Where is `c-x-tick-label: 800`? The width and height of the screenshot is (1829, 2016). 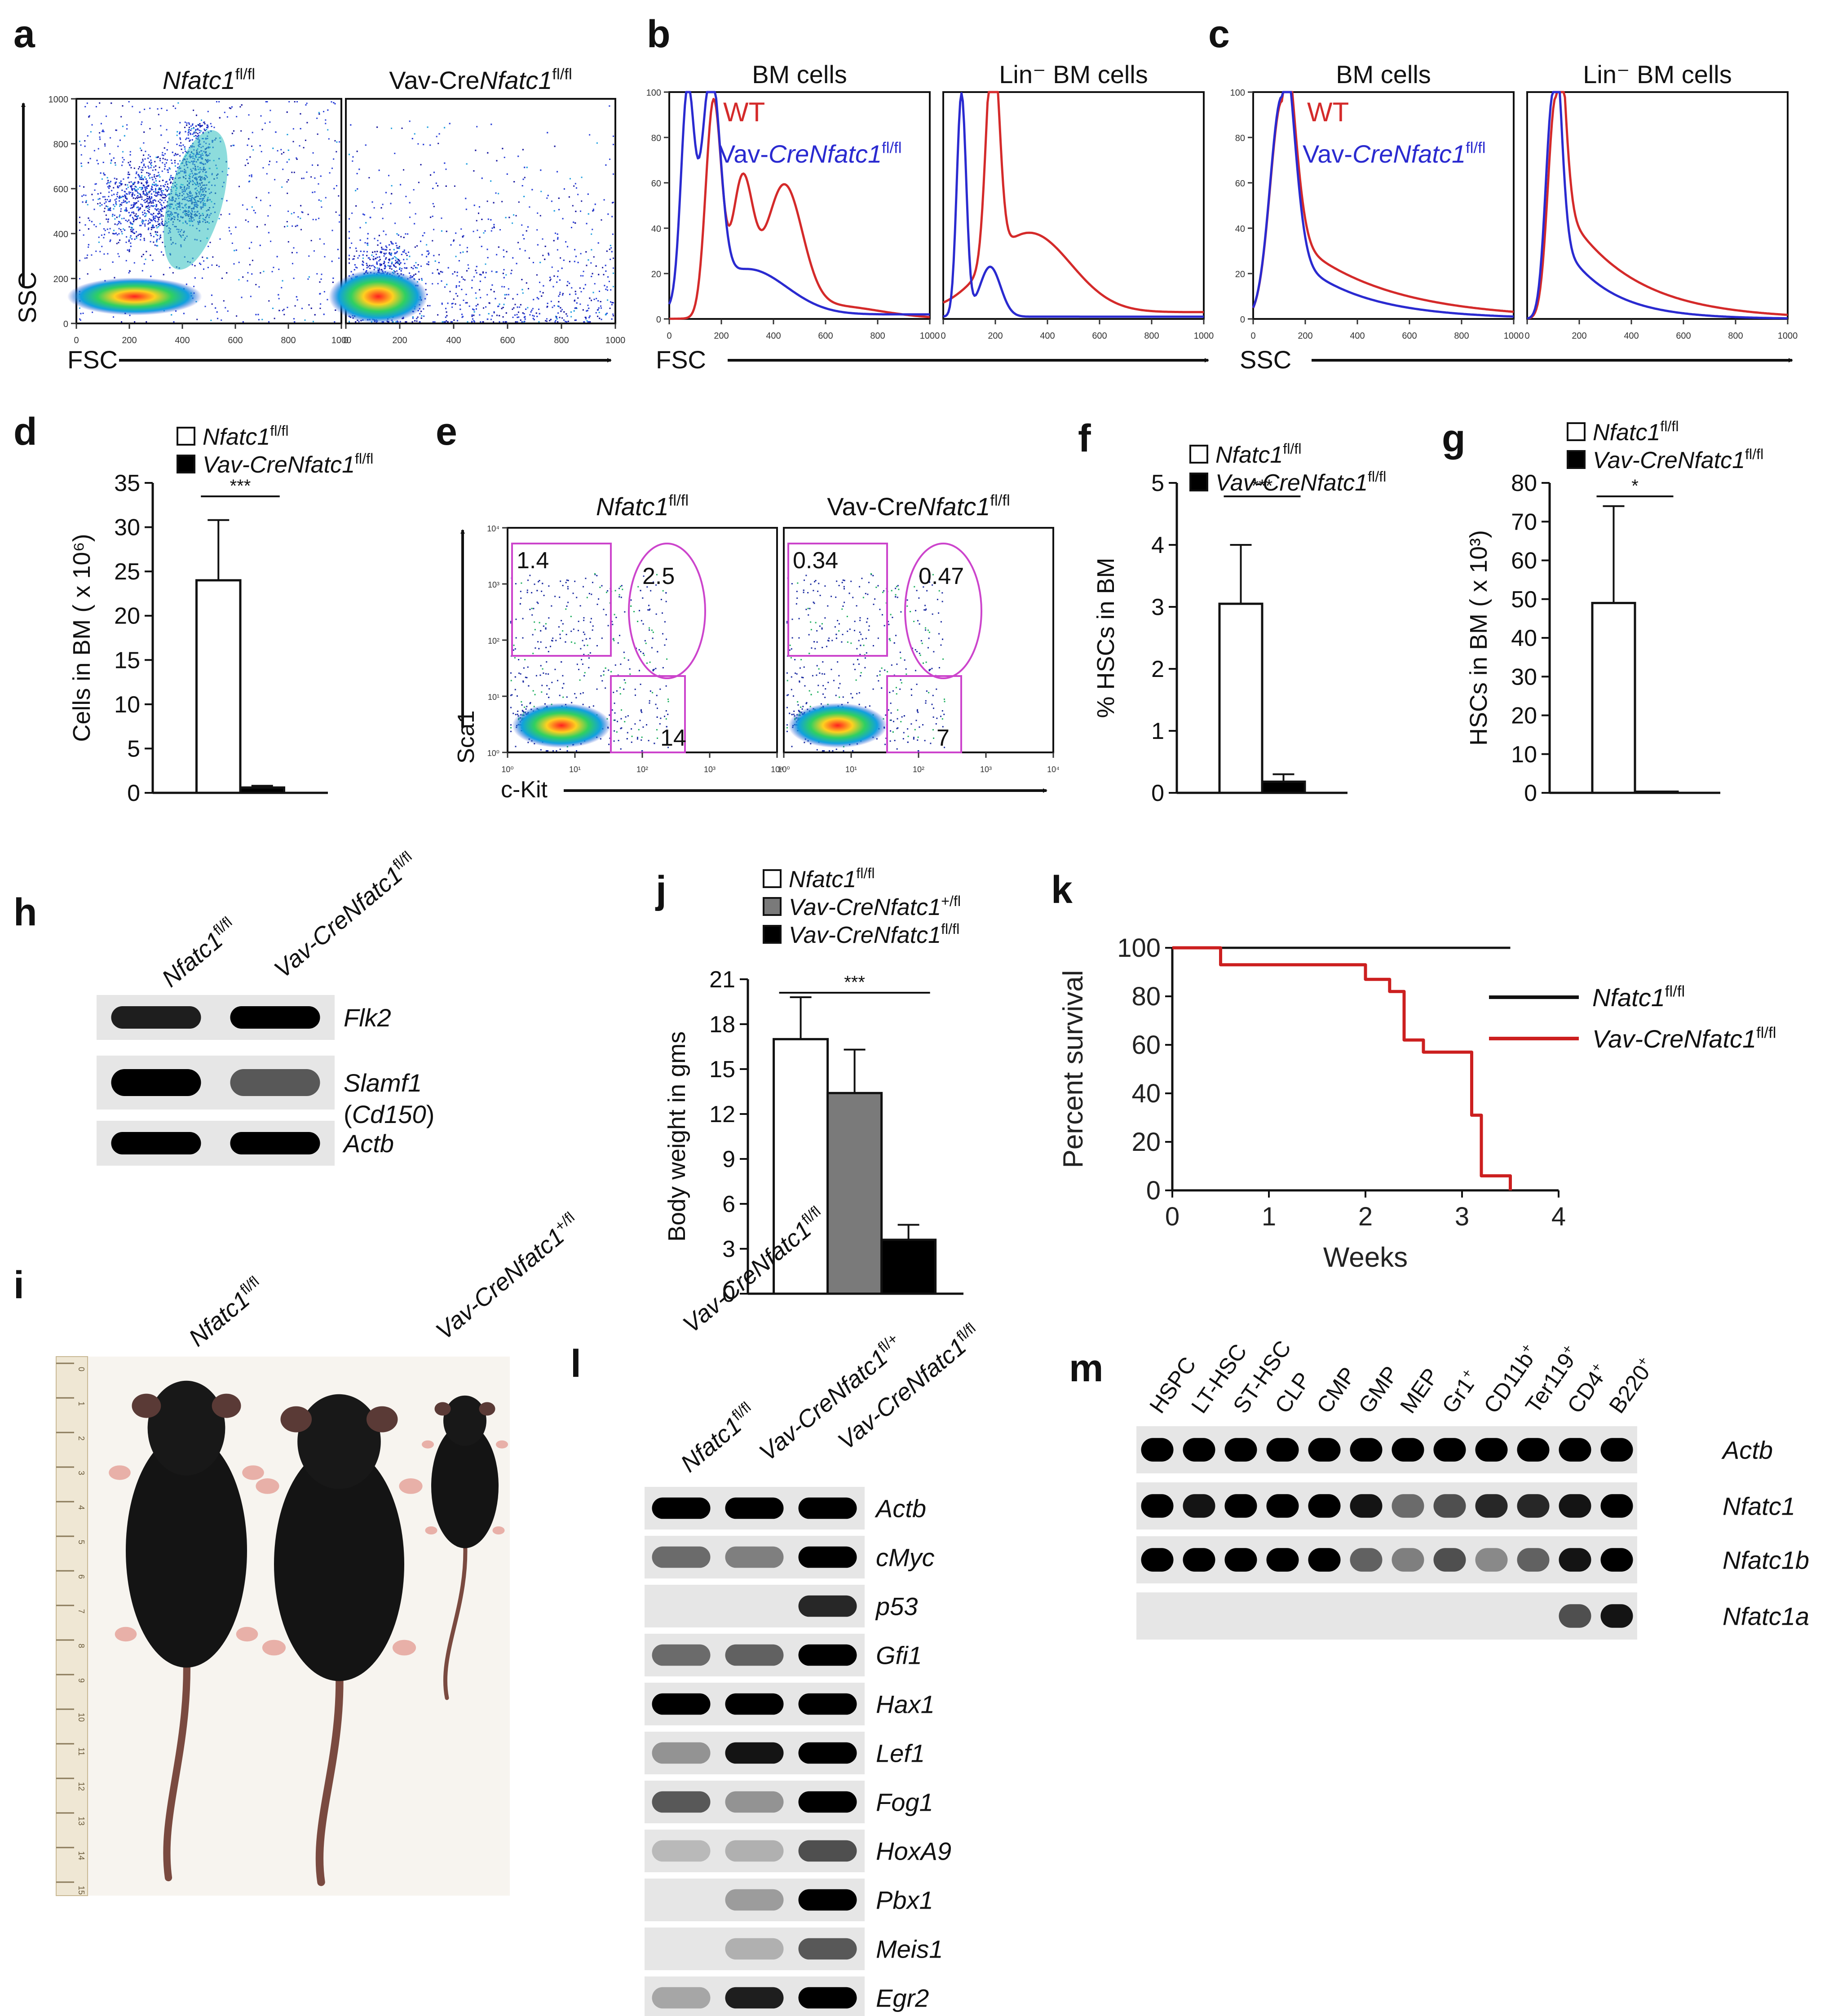
c-x-tick-label: 800 is located at coordinates (1461, 336).